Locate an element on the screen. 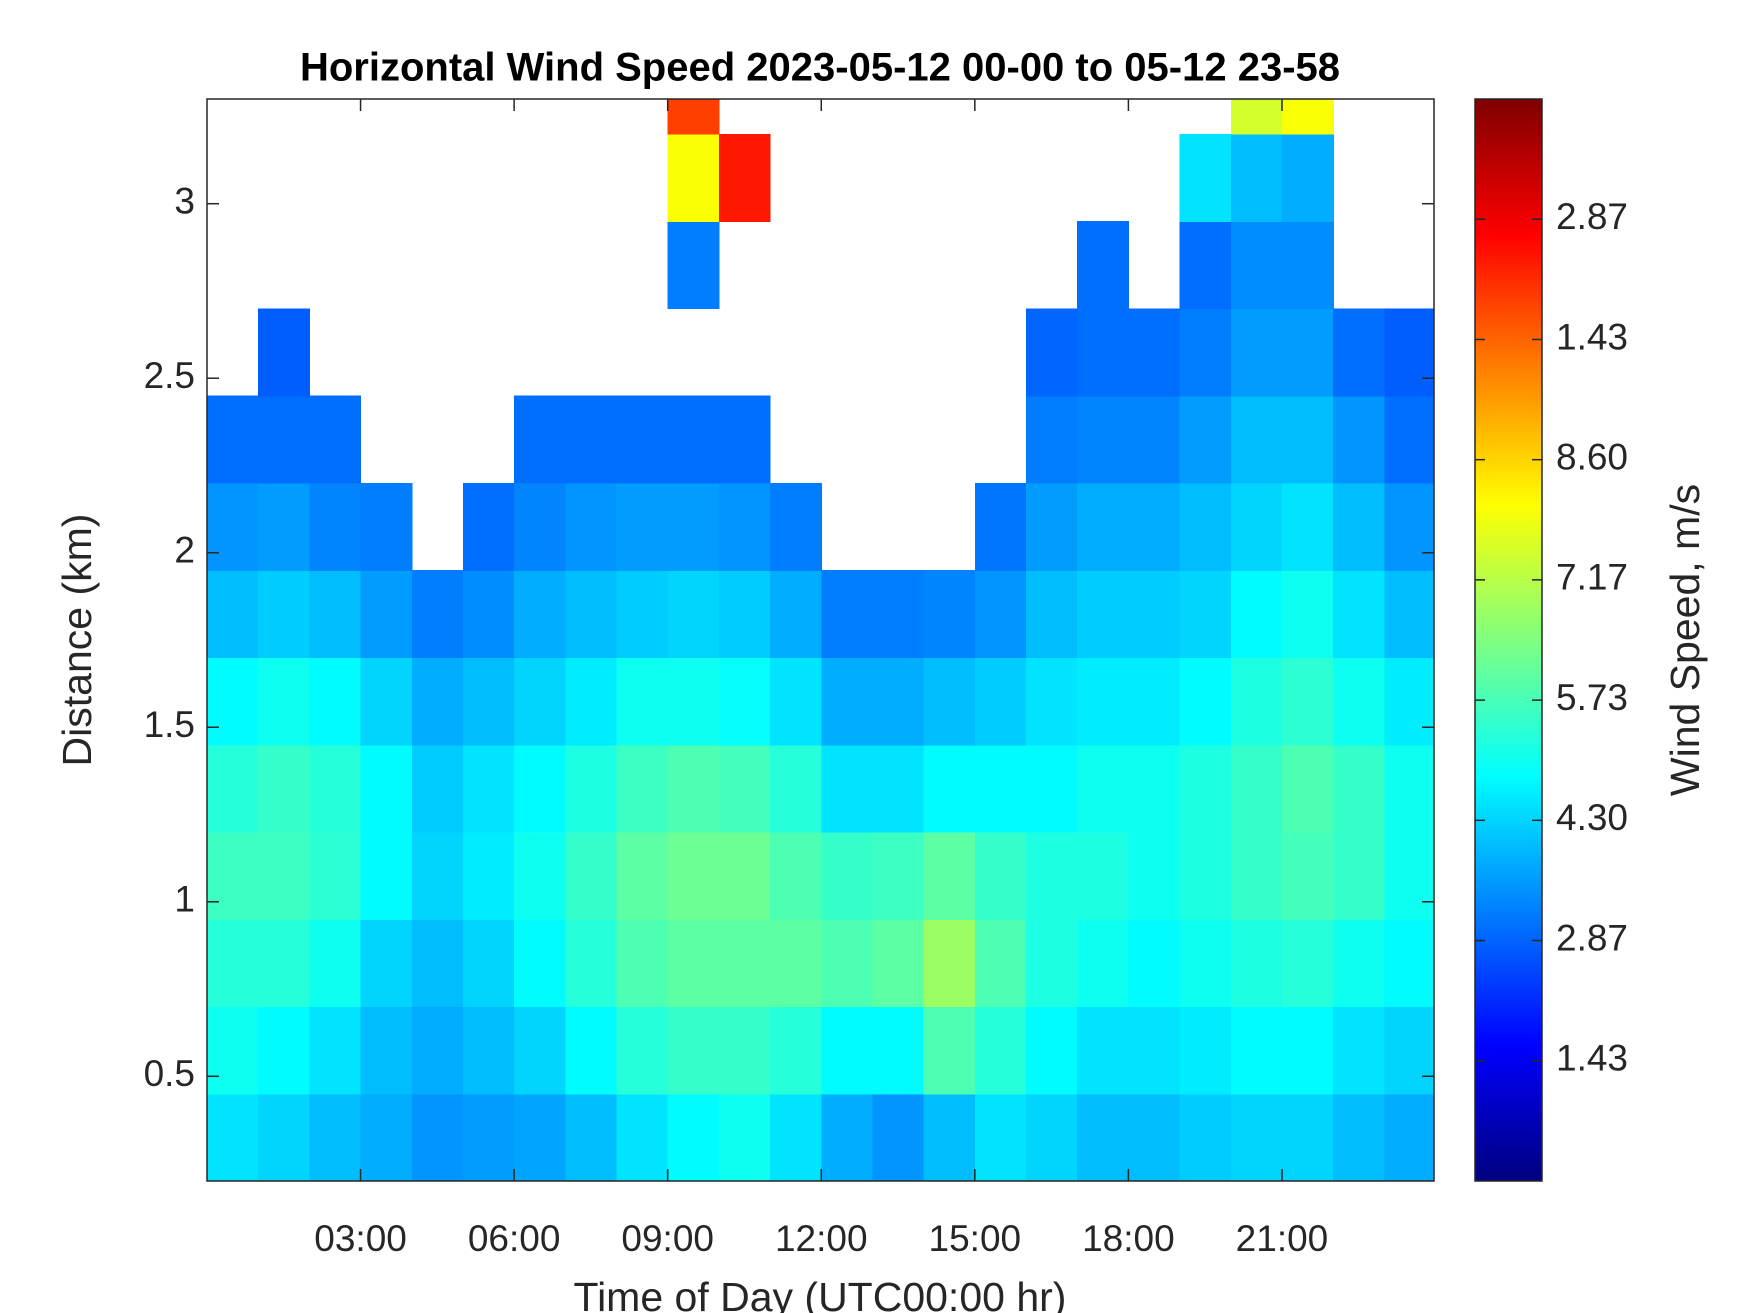 The width and height of the screenshot is (1750, 1313). x-tick-label: 09:00 is located at coordinates (667, 1238).